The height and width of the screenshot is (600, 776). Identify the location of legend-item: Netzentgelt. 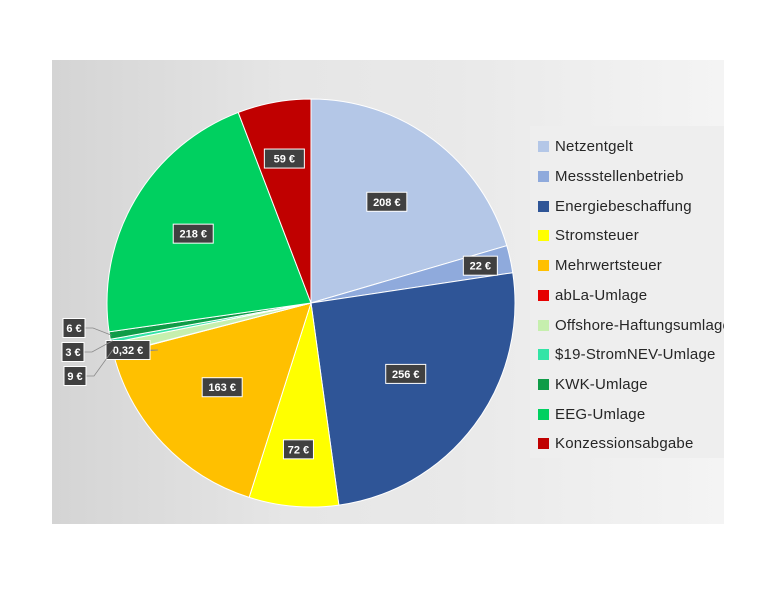
(585, 146).